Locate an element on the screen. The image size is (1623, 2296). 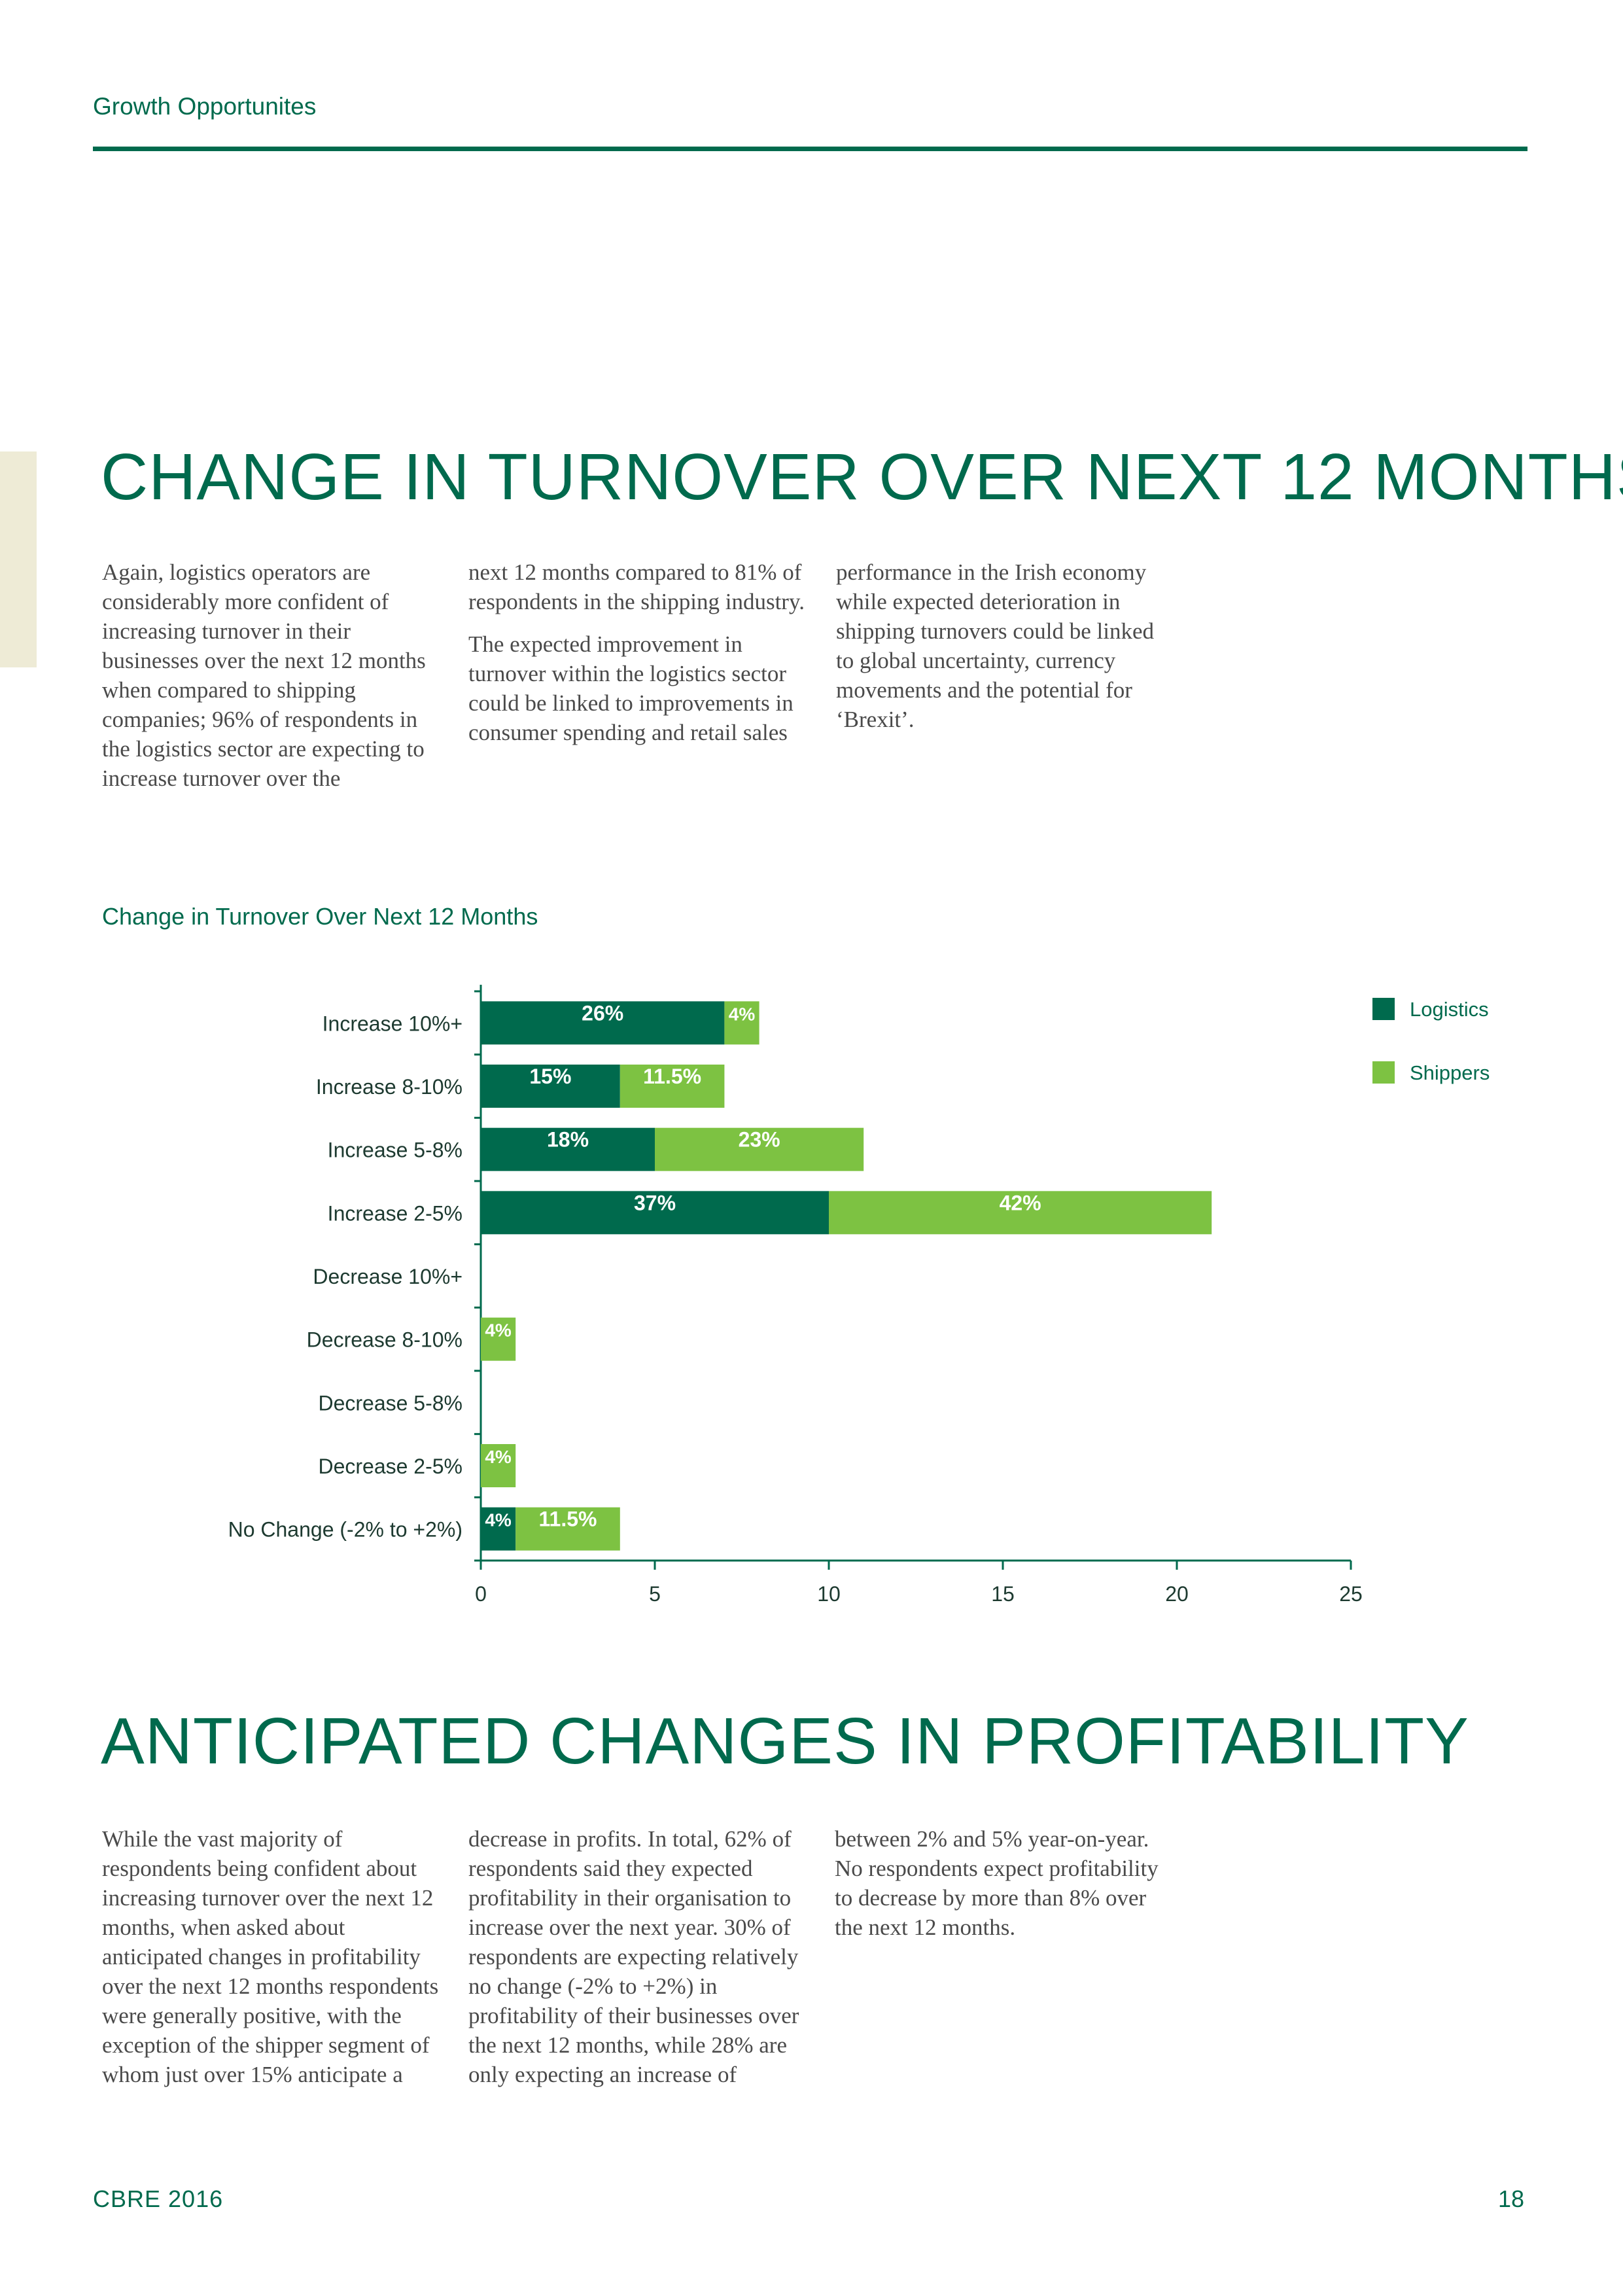
category-label: Decrease 2-5% is located at coordinates (390, 1466).